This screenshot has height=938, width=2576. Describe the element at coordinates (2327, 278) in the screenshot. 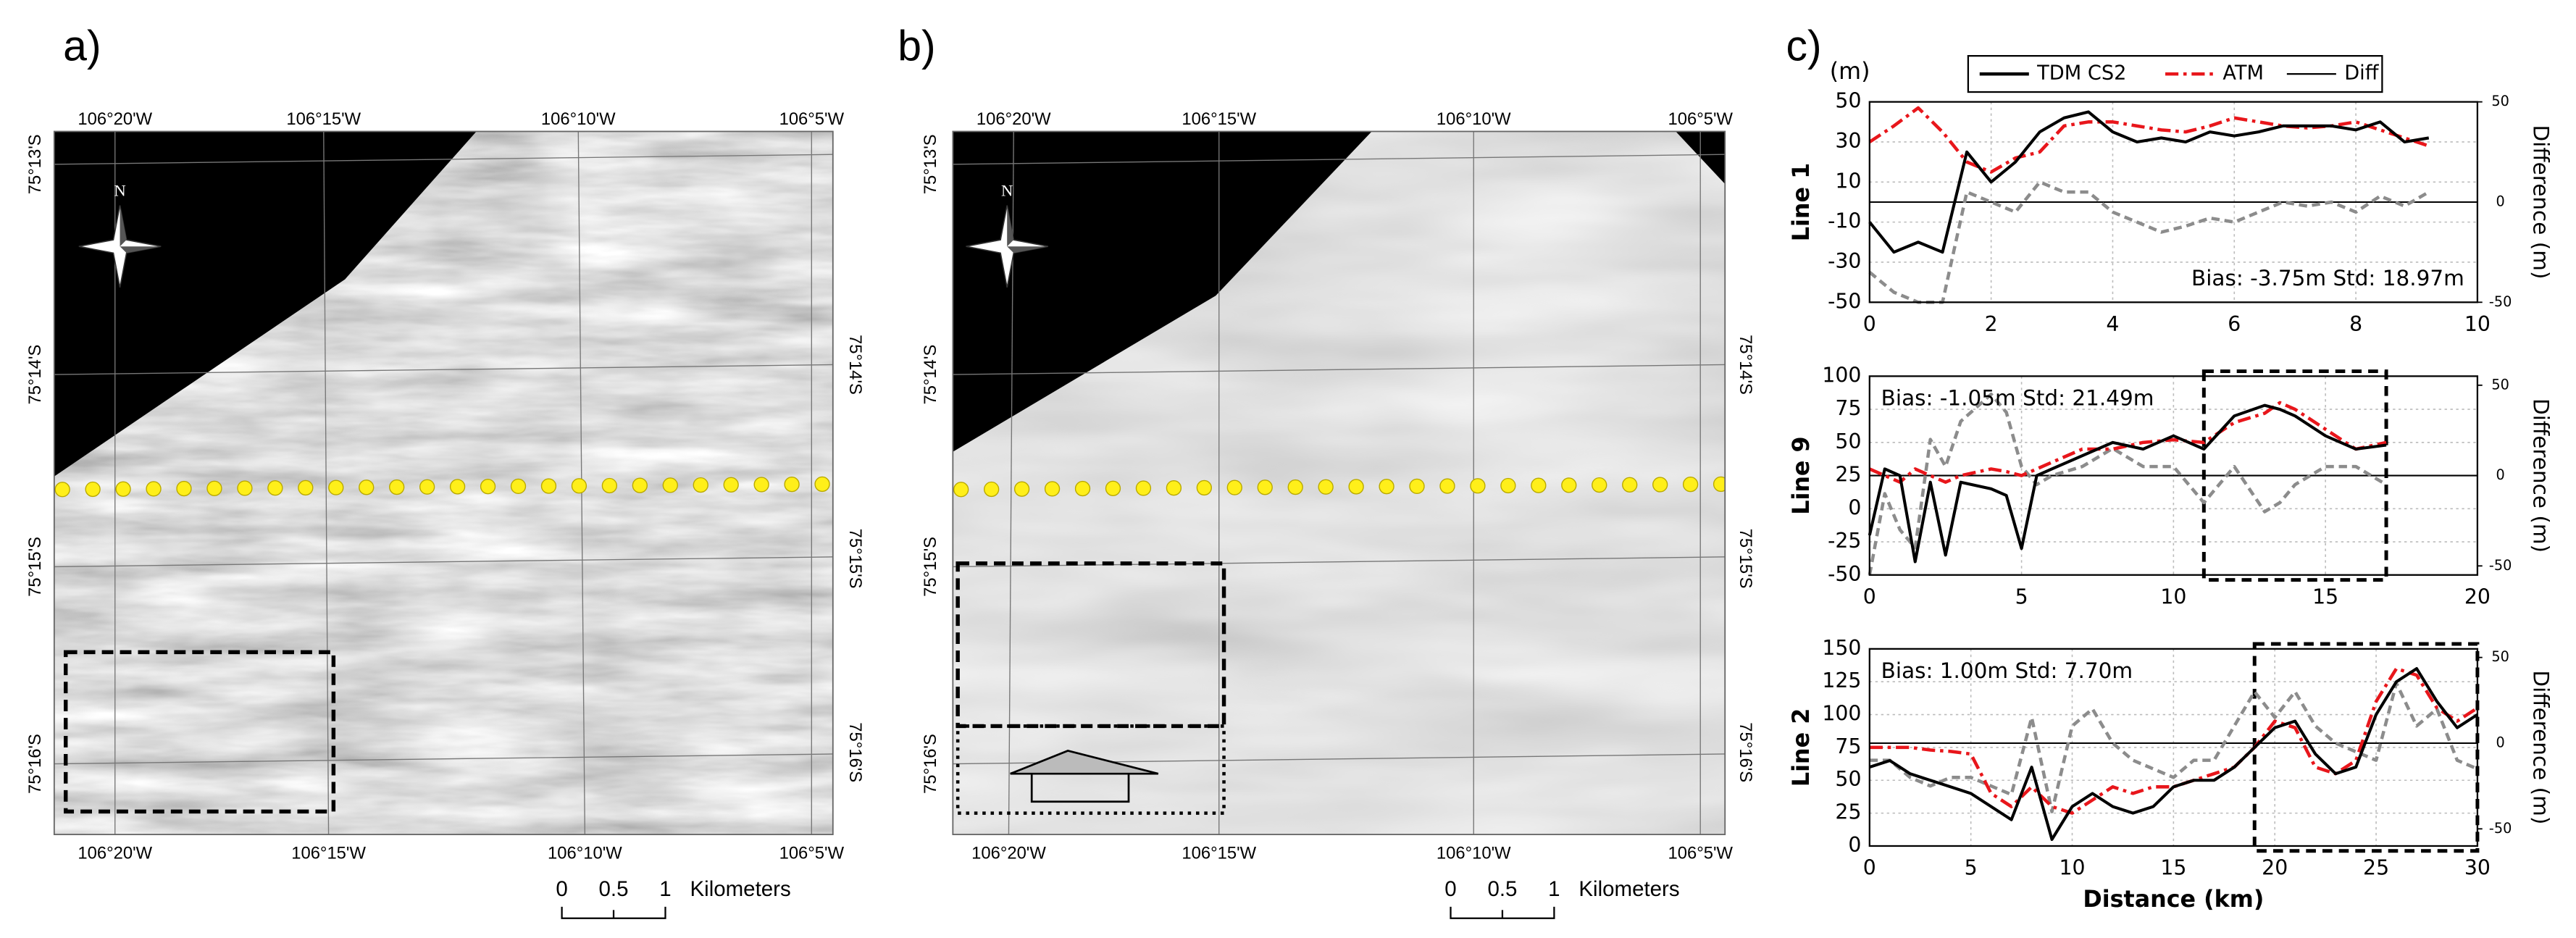

I see `annotation: Bias: -3.75m Std: 18.97m` at that location.